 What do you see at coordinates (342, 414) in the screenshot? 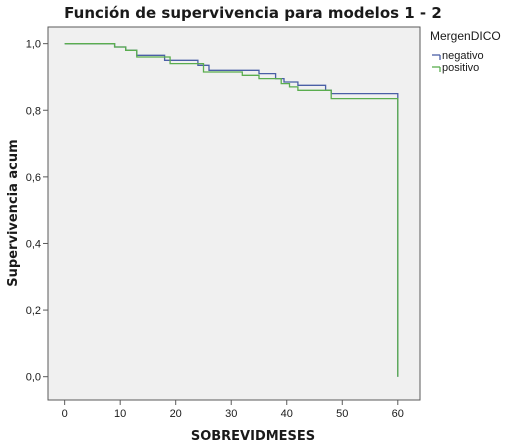
I see `x-tick-label: 50` at bounding box center [342, 414].